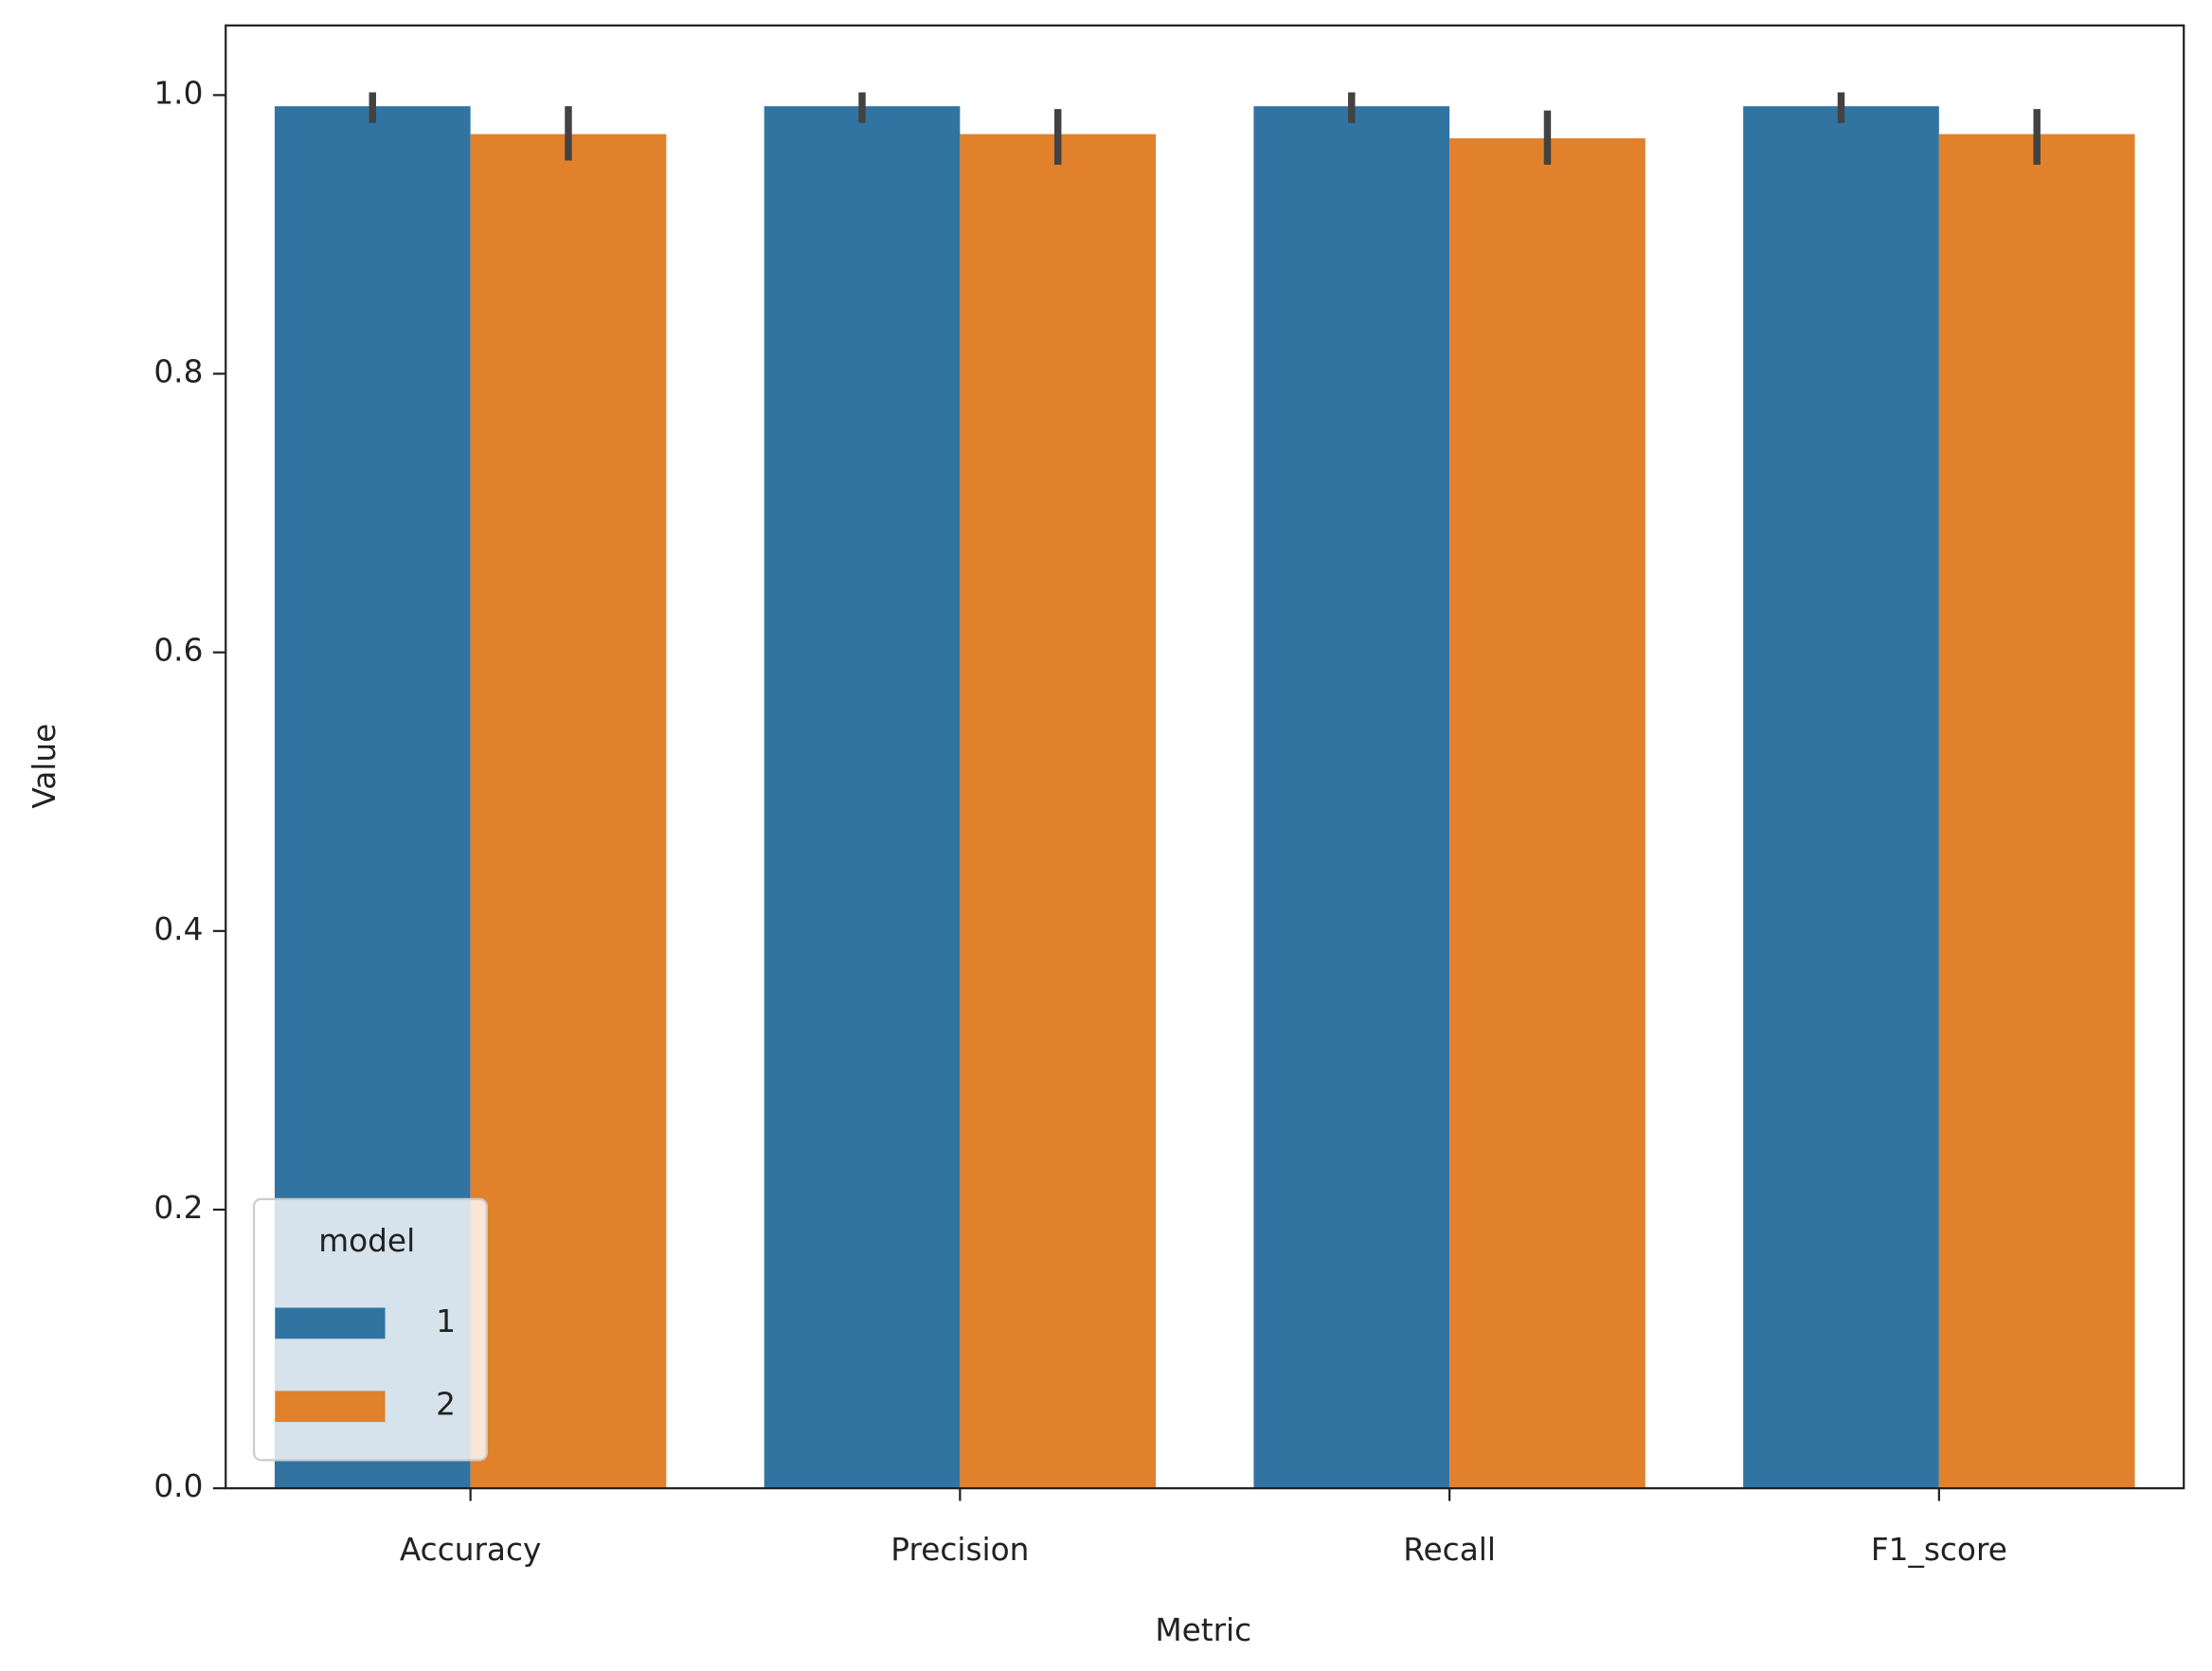 Image resolution: width=2212 pixels, height=1671 pixels. Describe the element at coordinates (471, 1550) in the screenshot. I see `x-tick-label: Accuracy` at that location.